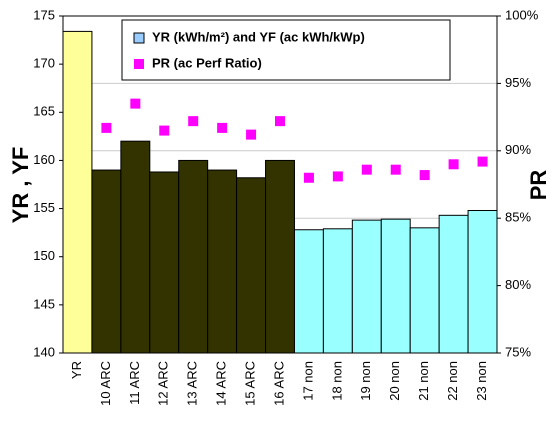 This screenshot has height=427, width=554. What do you see at coordinates (518, 351) in the screenshot?
I see `y2-tick-label: 75%` at bounding box center [518, 351].